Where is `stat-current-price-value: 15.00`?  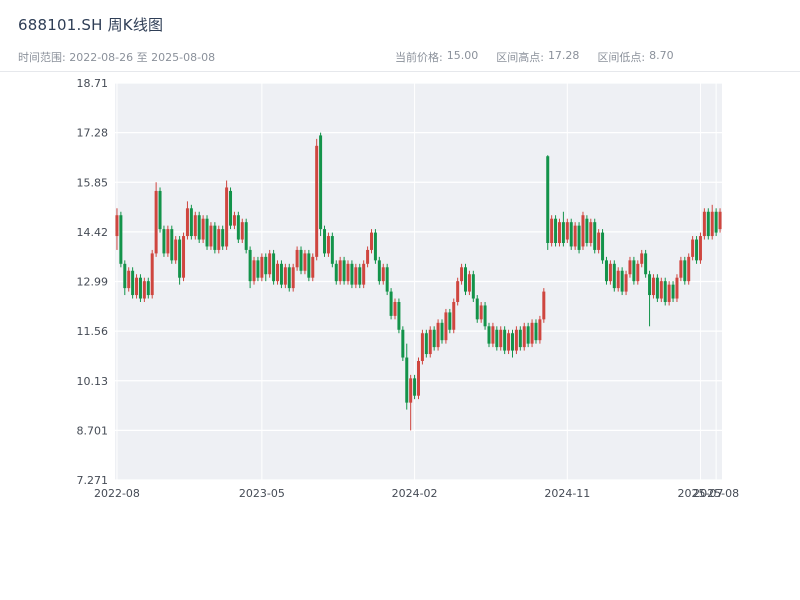
stat-current-price-value: 15.00 is located at coordinates (462, 55).